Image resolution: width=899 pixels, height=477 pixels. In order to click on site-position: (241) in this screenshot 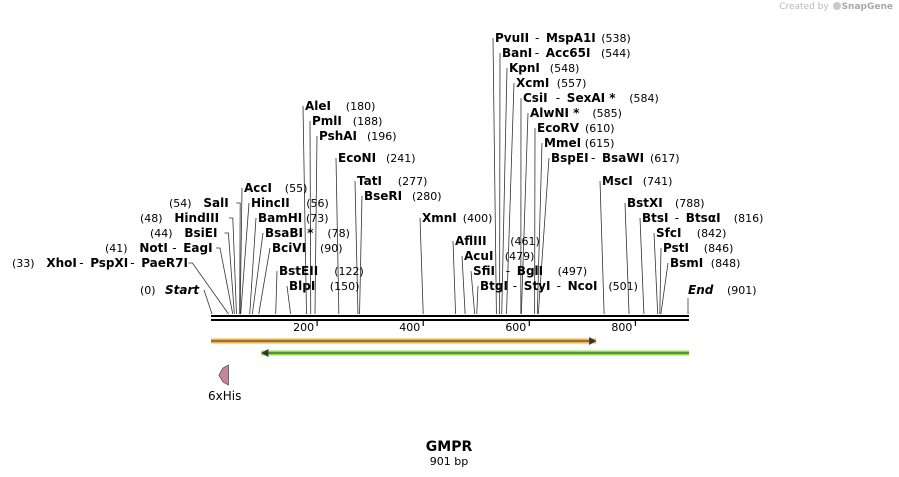, I will do `click(401, 158)`.